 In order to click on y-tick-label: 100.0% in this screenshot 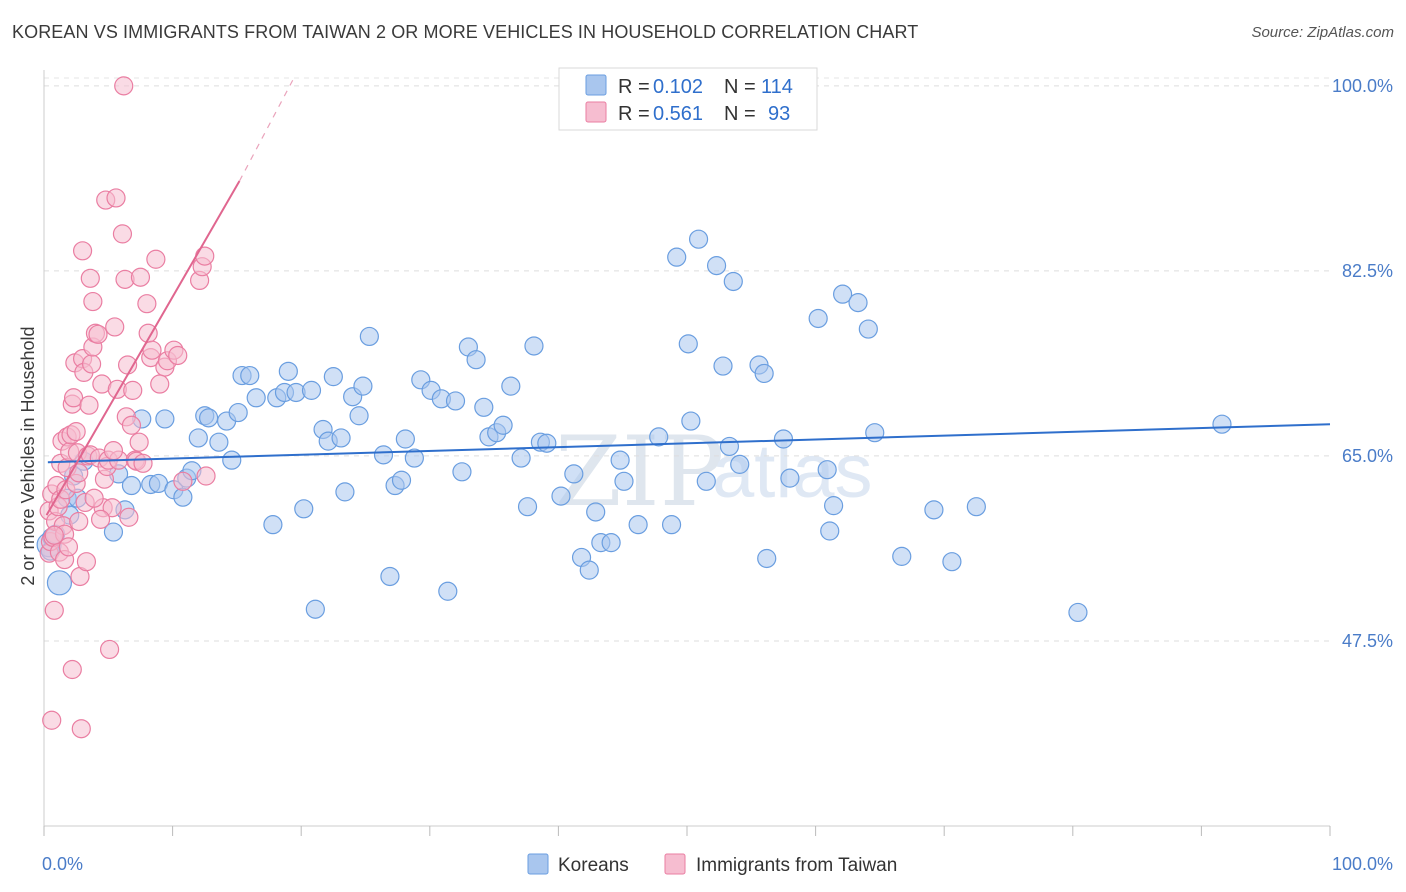, I will do `click(1362, 86)`.